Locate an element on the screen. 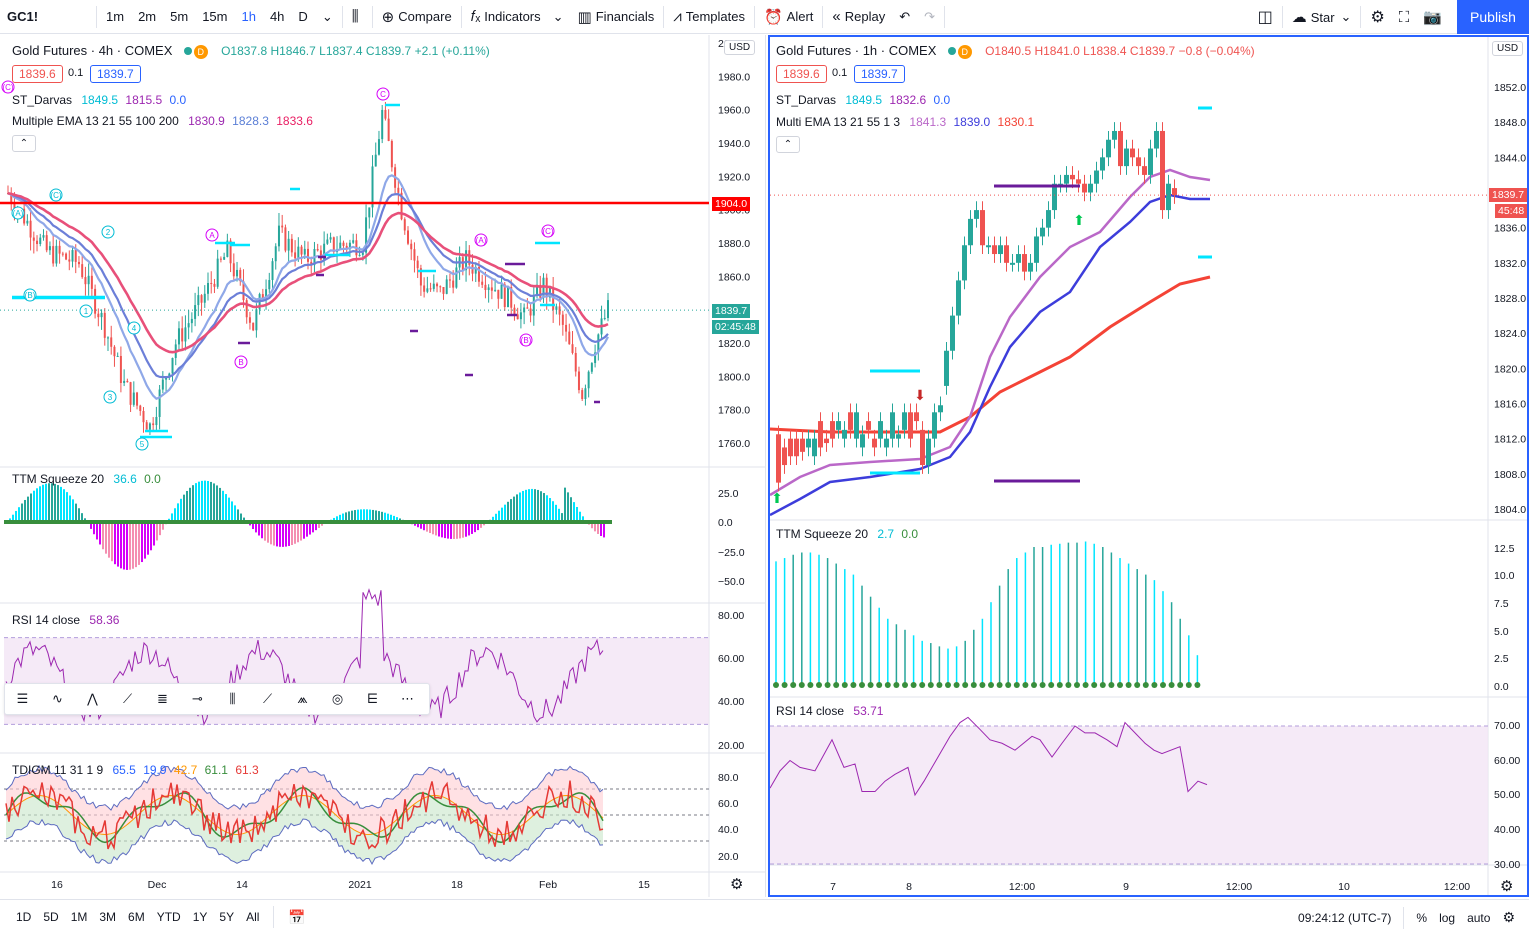 This screenshot has width=1529, height=934. right-legend-collapse-button: ⌃ is located at coordinates (788, 144).